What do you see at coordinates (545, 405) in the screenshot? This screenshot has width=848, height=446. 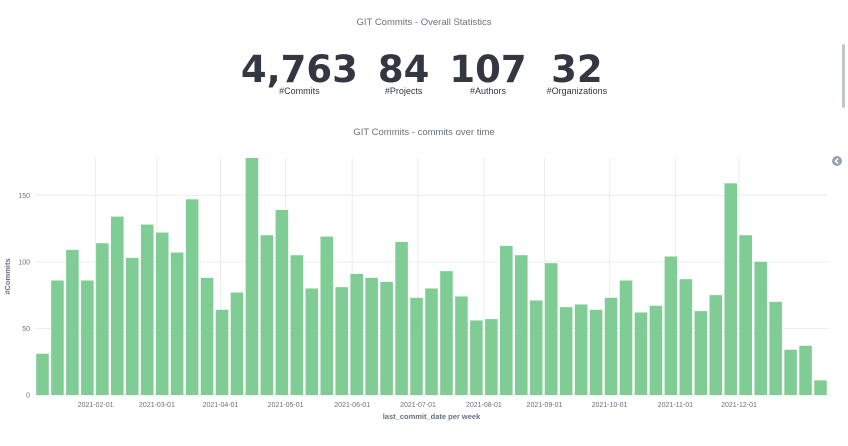 I see `x-tick-label: 2021-09-01` at bounding box center [545, 405].